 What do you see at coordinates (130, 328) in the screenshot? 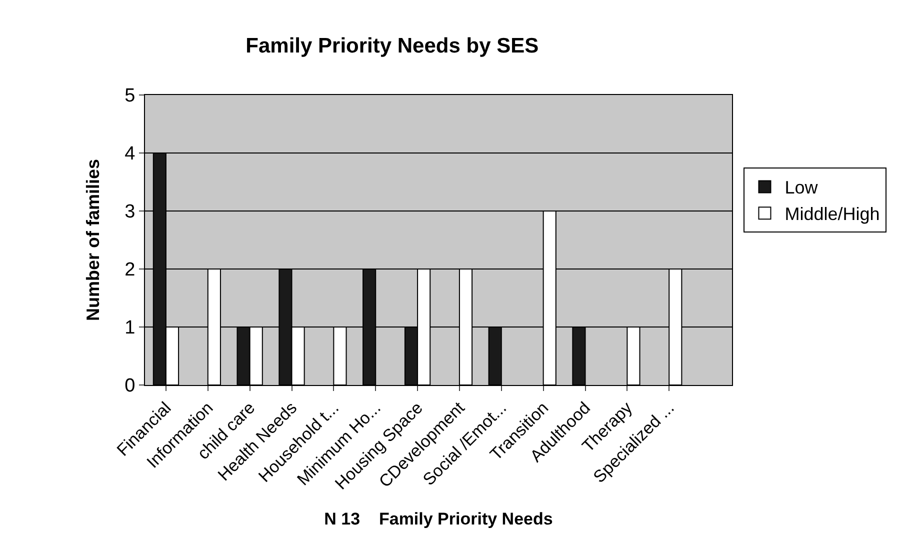
I see `y-tick-label: 1` at bounding box center [130, 328].